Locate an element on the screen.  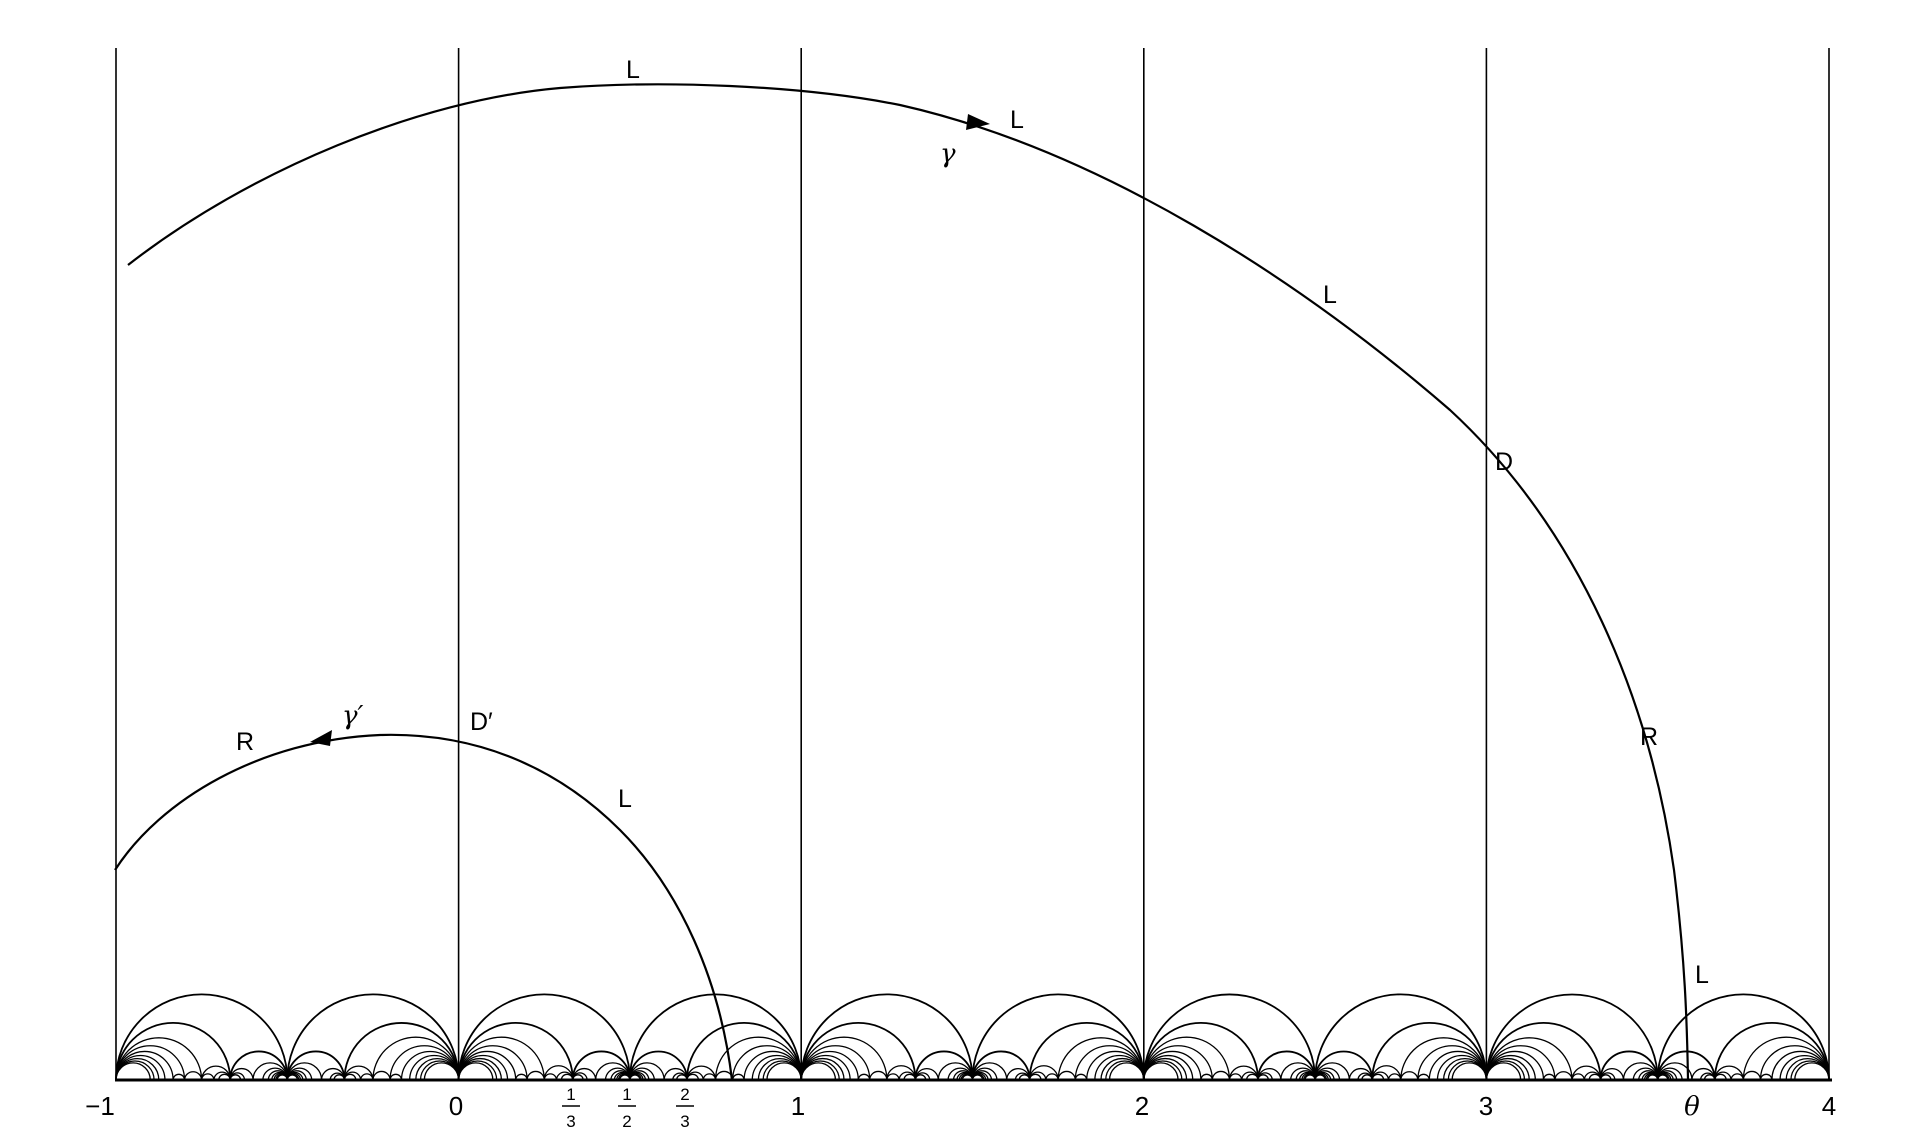
gamma-cut-label-3: L is located at coordinates (1330, 295).